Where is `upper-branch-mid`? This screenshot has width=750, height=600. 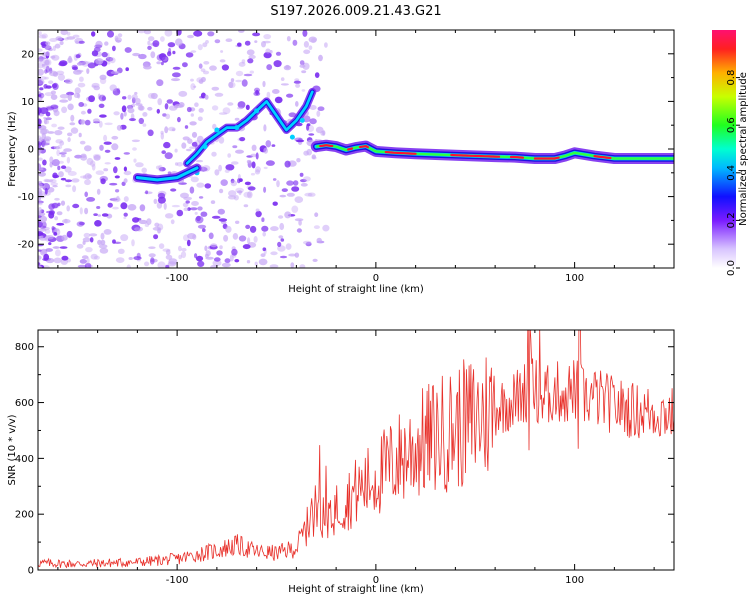
upper-branch-mid is located at coordinates (249, 127).